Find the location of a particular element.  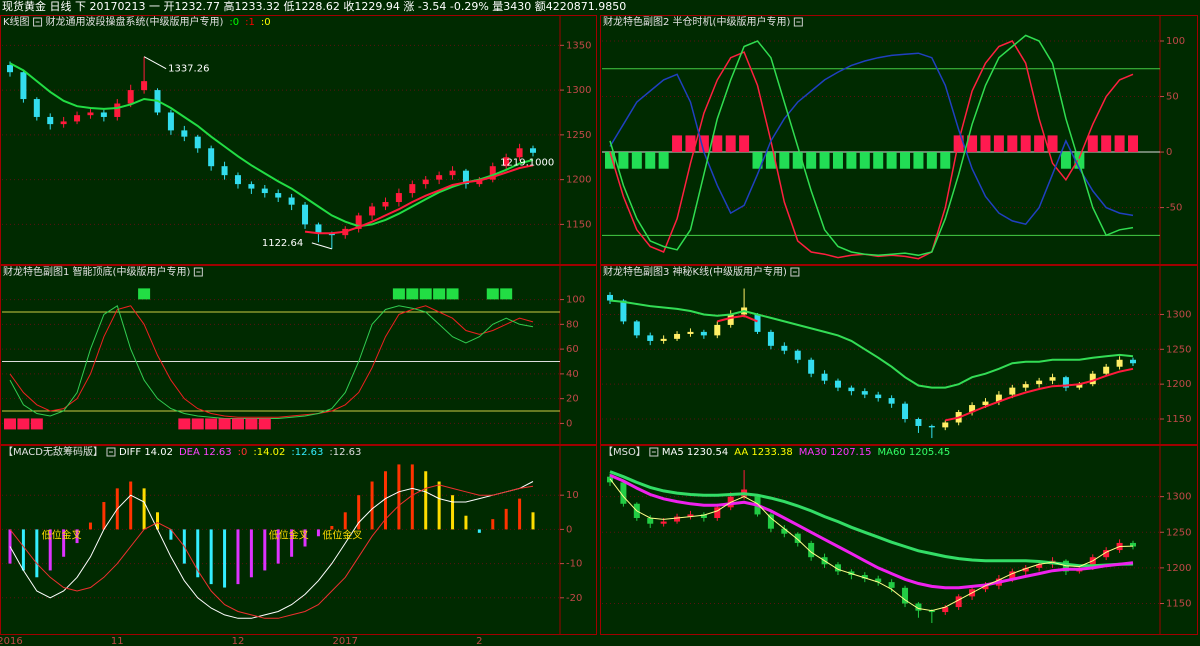

y-tick-label: 10 is located at coordinates (572, 495).